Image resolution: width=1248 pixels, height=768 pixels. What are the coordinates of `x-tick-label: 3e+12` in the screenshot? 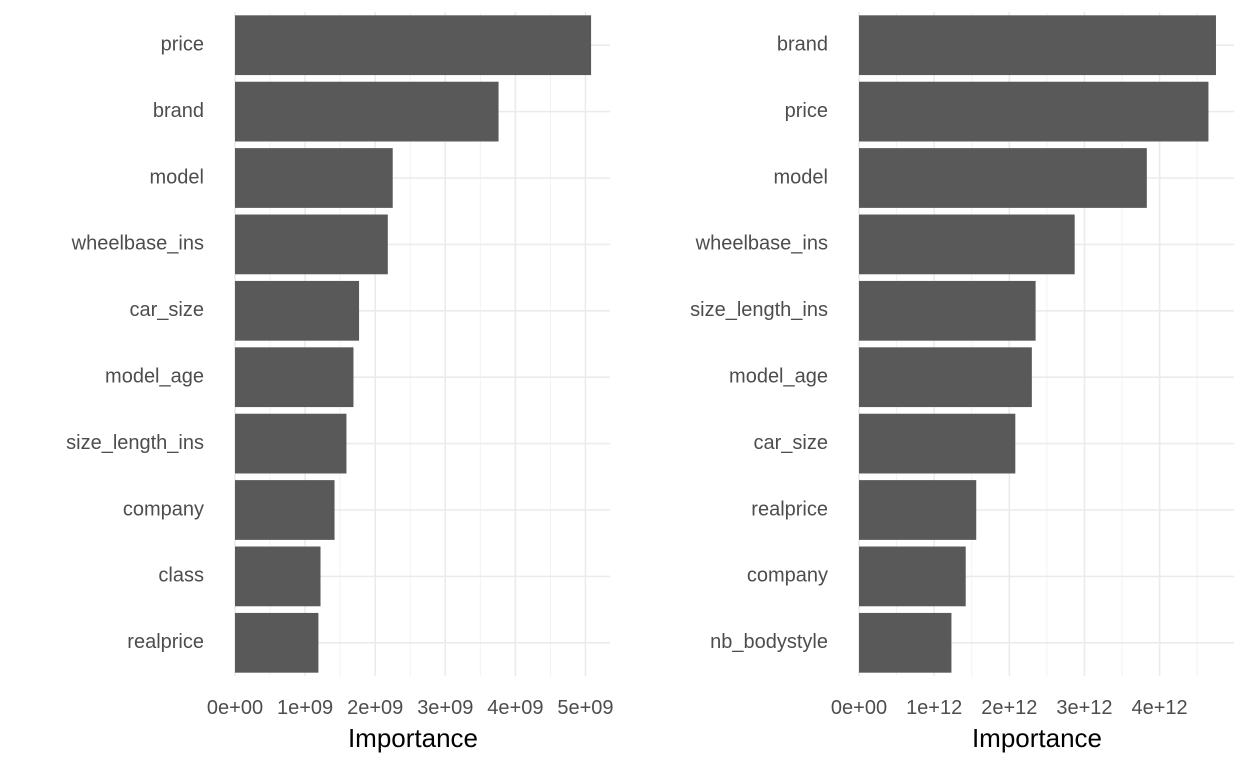 It's located at (1084, 708).